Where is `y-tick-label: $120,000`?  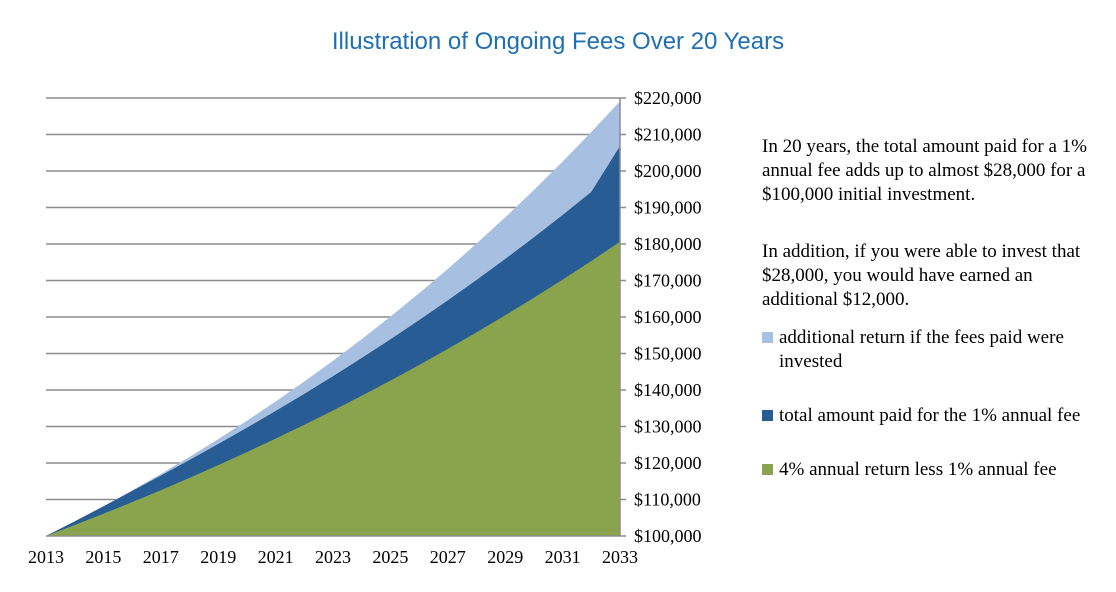
y-tick-label: $120,000 is located at coordinates (668, 463).